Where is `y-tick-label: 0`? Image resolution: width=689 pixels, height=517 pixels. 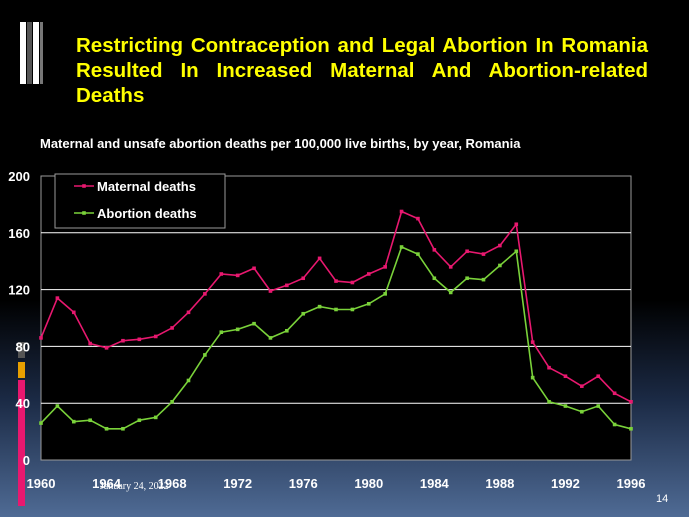 y-tick-label: 0 is located at coordinates (26, 460).